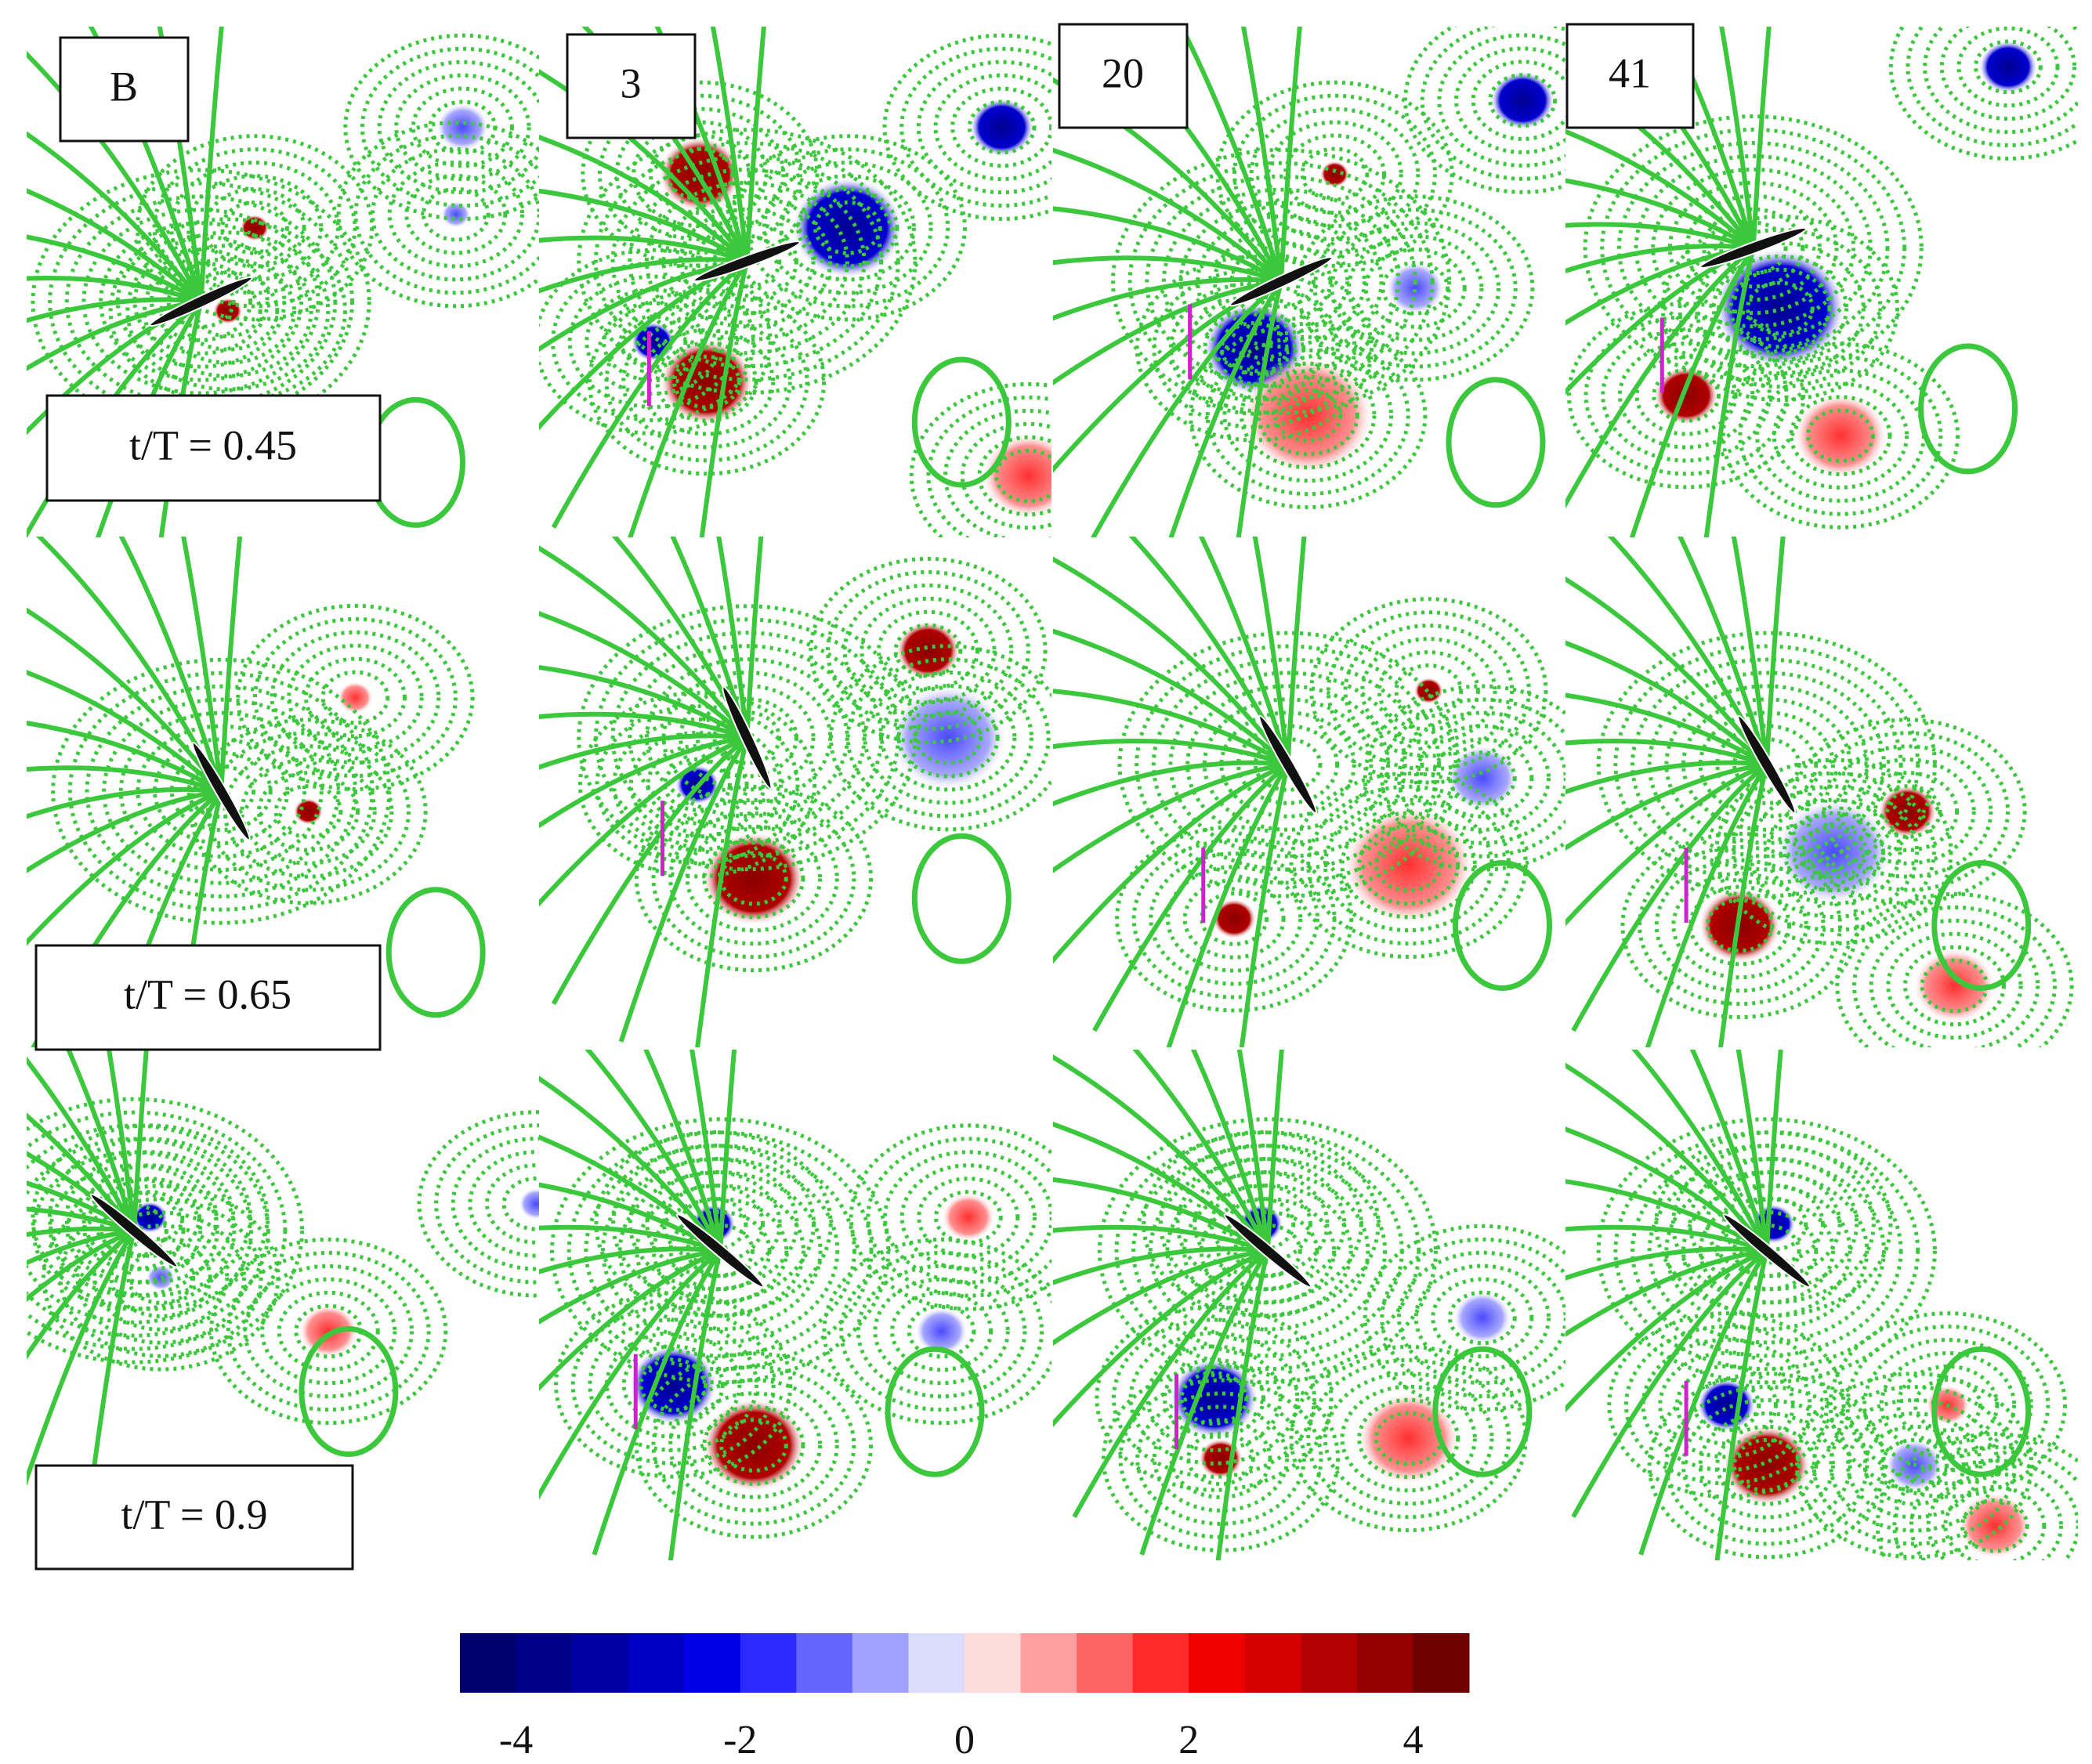  Describe the element at coordinates (1123, 72) in the screenshot. I see `column-label: 20` at that location.